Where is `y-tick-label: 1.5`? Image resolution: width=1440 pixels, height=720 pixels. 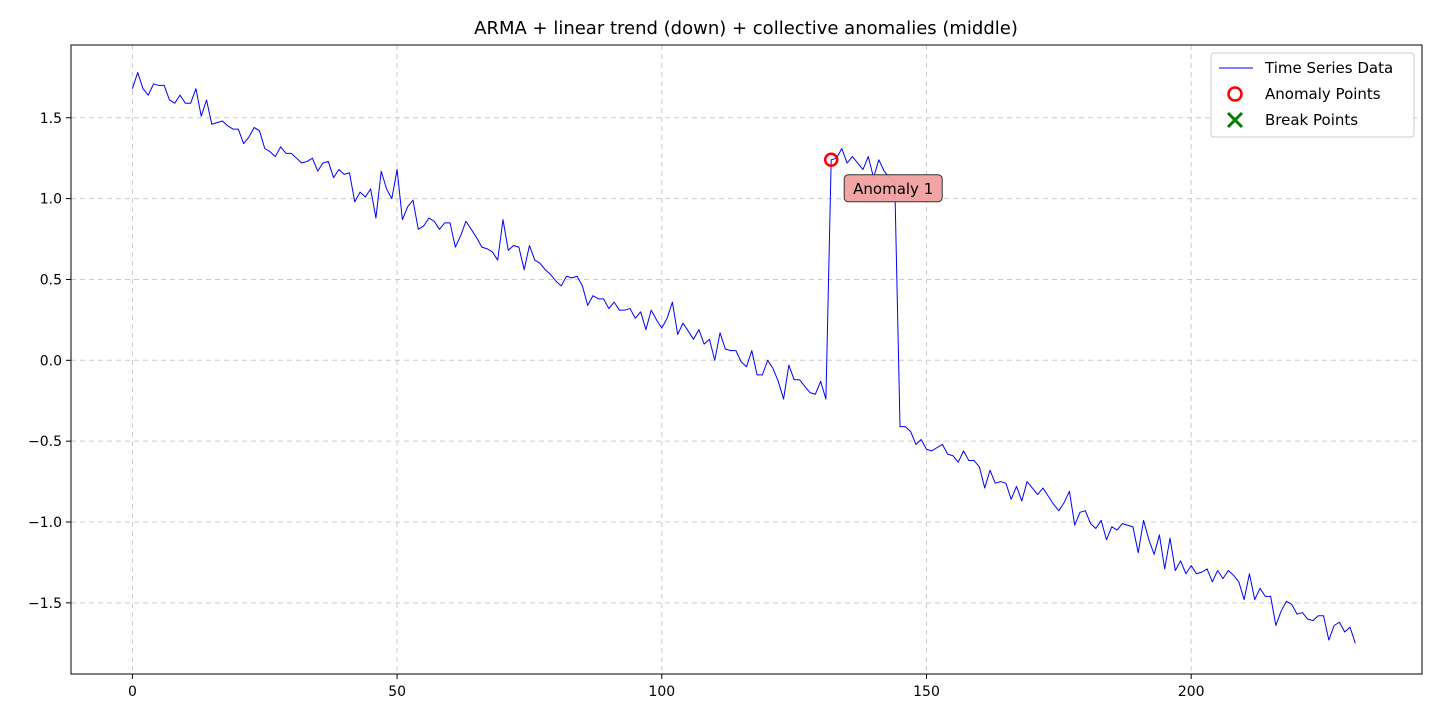
y-tick-label: 1.5 is located at coordinates (51, 119).